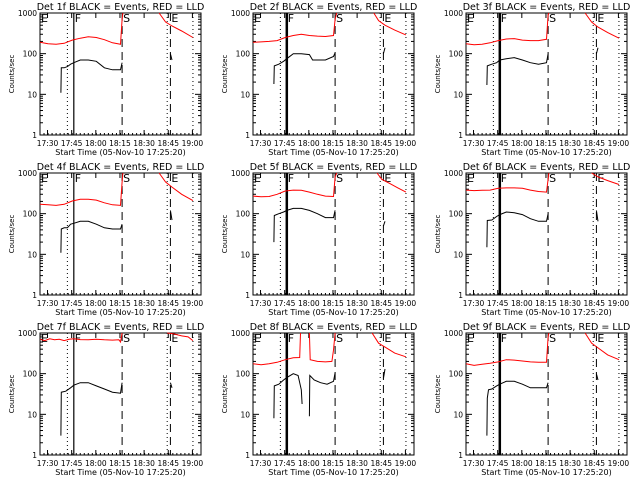 Image resolution: width=640 pixels, height=480 pixels. Describe the element at coordinates (121, 167) in the screenshot. I see `panel-title: Det 4f BLACK = Events, RED = LLD` at that location.